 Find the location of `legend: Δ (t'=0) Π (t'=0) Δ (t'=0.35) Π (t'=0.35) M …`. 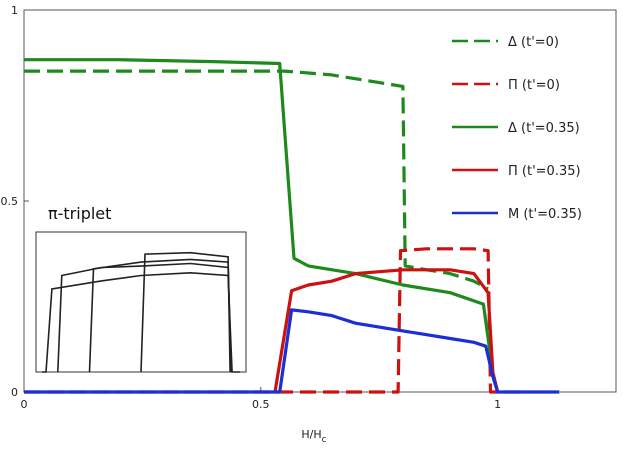

legend: Δ (t'=0) Π (t'=0) Δ (t'=0.35) Π (t'=0.35) M … is located at coordinates (517, 128).